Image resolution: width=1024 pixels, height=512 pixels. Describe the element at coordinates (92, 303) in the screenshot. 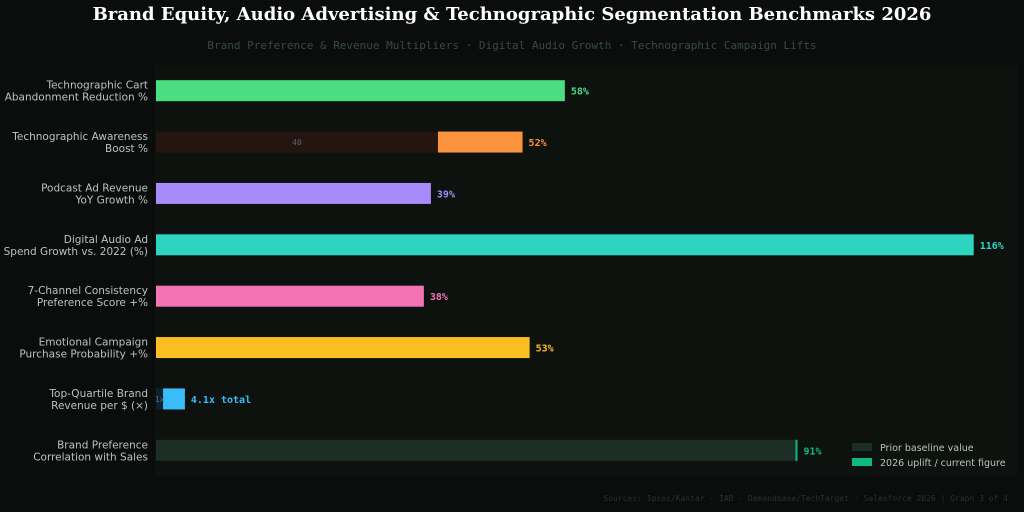

I see `category-label-line: Preference Score +%` at that location.